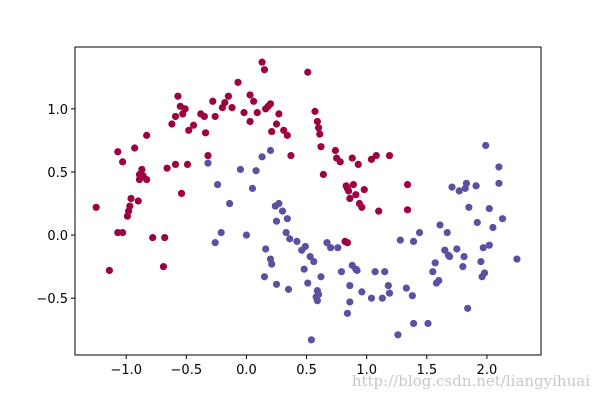  What do you see at coordinates (246, 370) in the screenshot?
I see `x-tick-label: 0.0` at bounding box center [246, 370].